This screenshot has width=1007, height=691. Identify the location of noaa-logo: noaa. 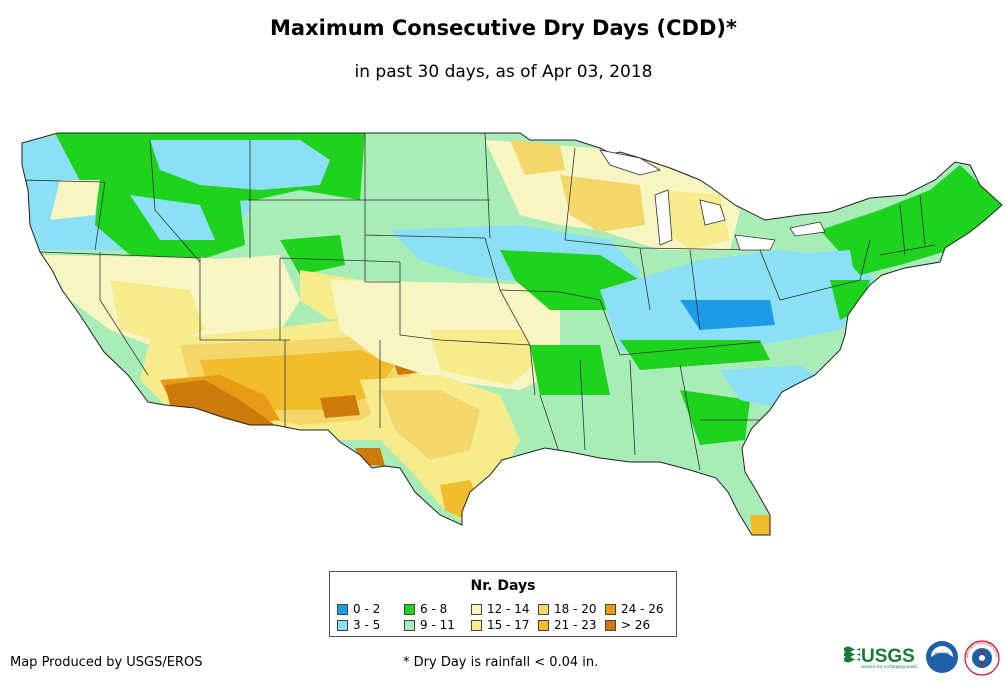
(942, 657).